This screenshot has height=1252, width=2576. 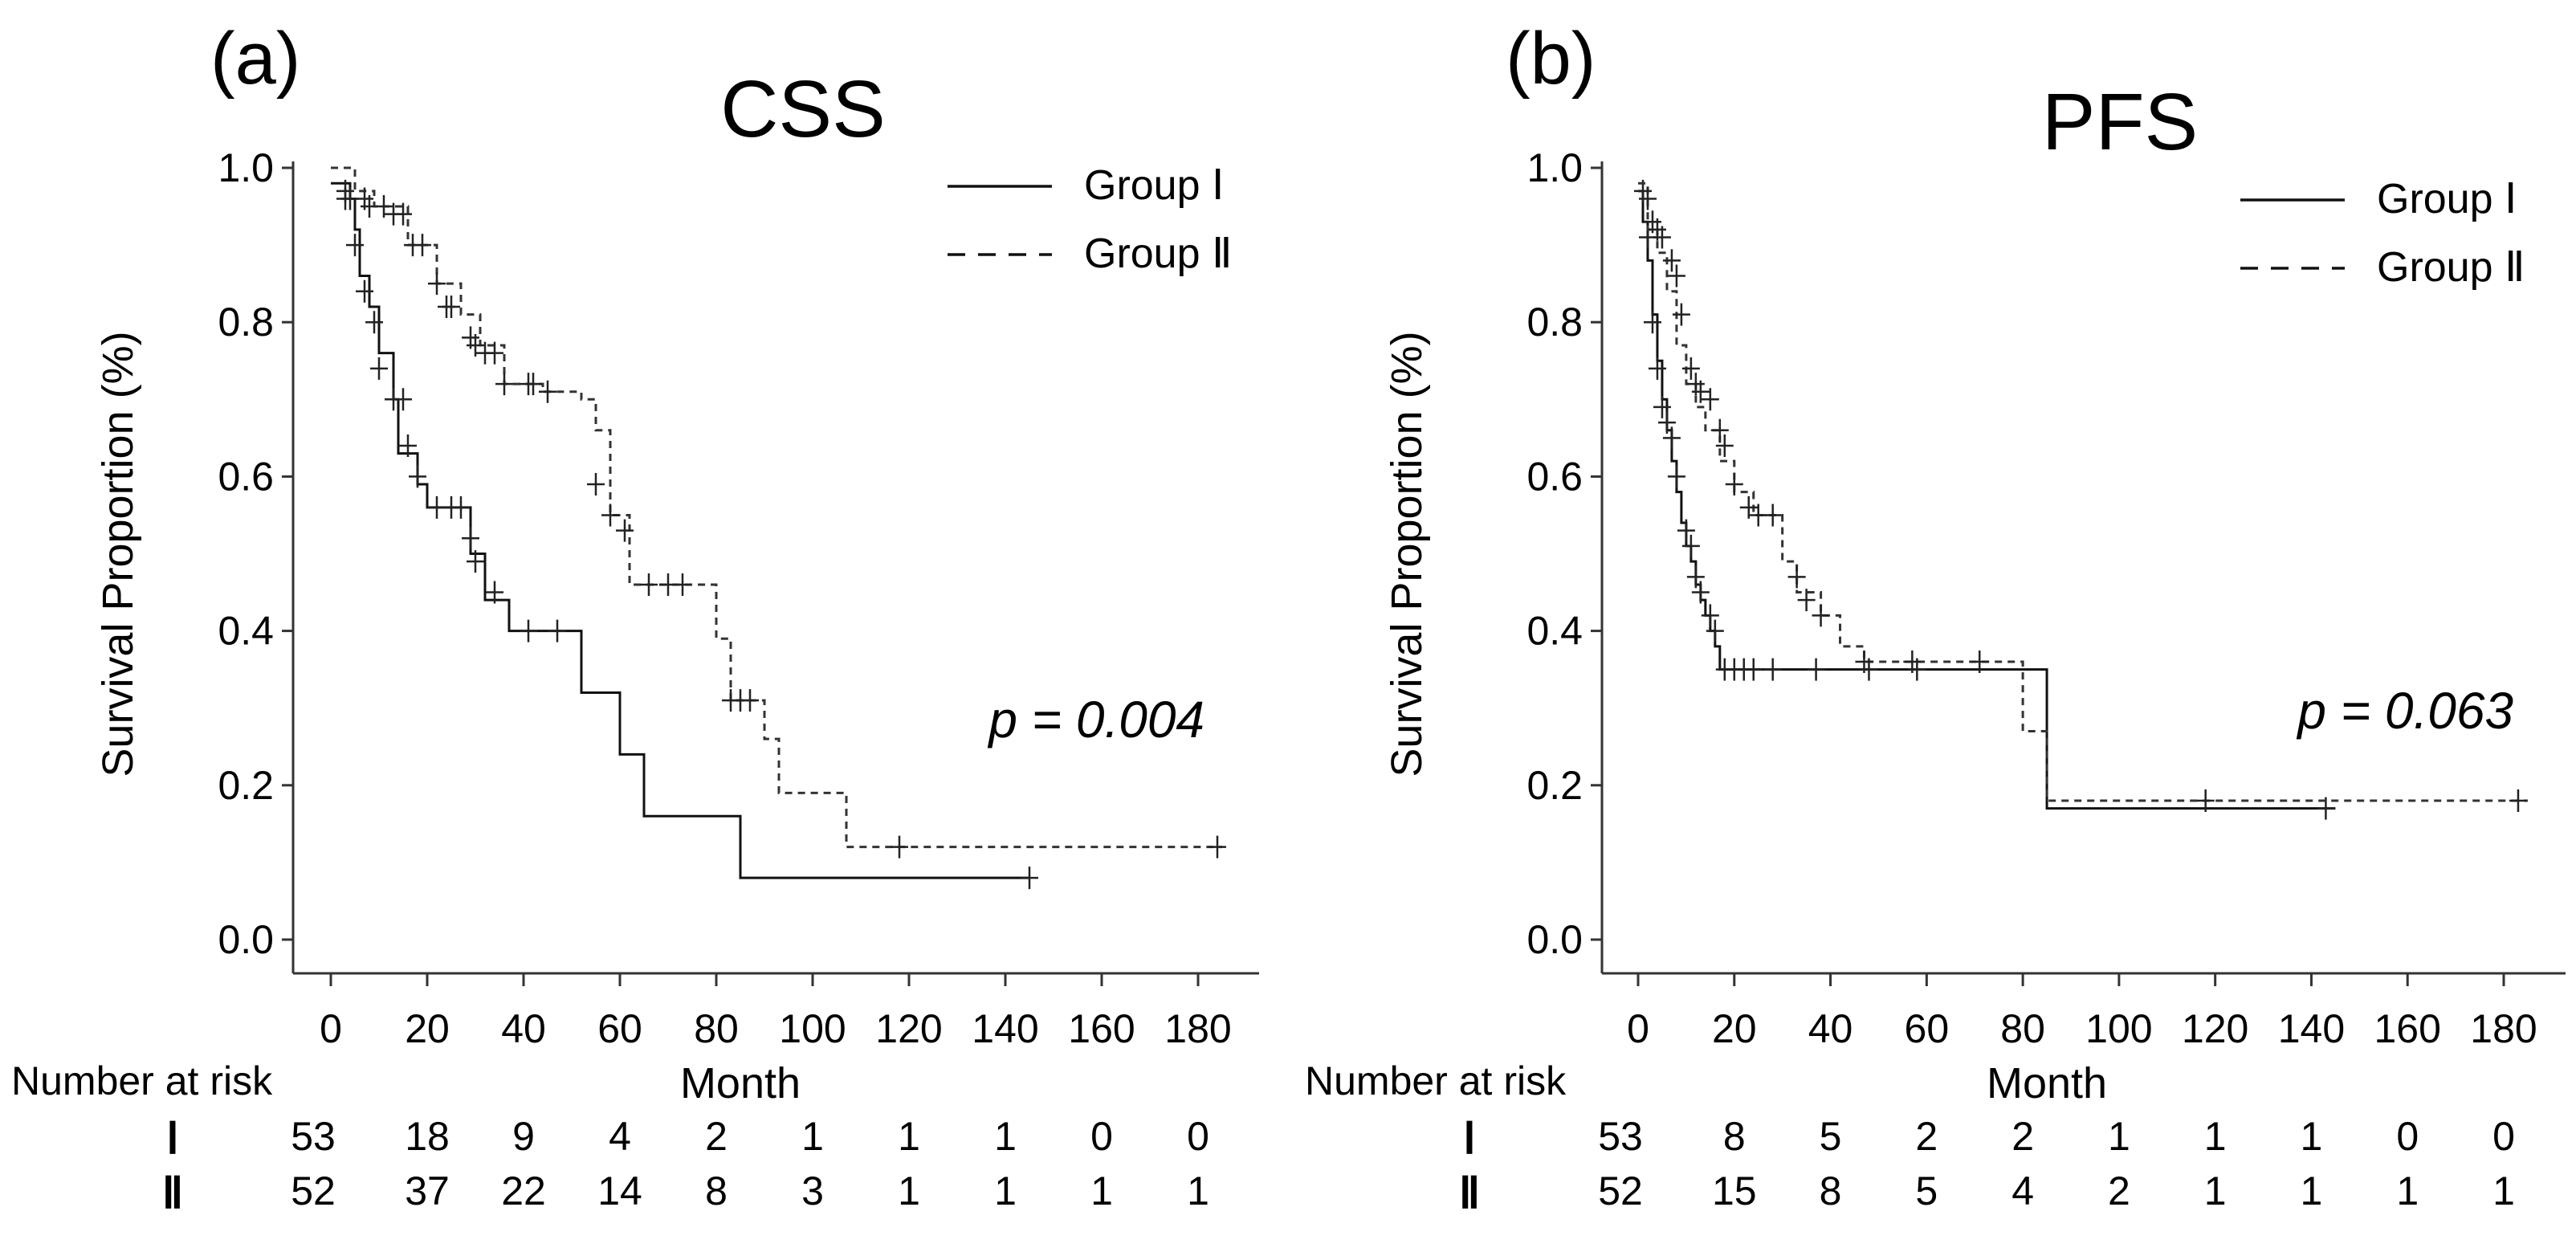 What do you see at coordinates (1158, 254) in the screenshot?
I see `legend-label-group-ii: Group Ⅱ` at bounding box center [1158, 254].